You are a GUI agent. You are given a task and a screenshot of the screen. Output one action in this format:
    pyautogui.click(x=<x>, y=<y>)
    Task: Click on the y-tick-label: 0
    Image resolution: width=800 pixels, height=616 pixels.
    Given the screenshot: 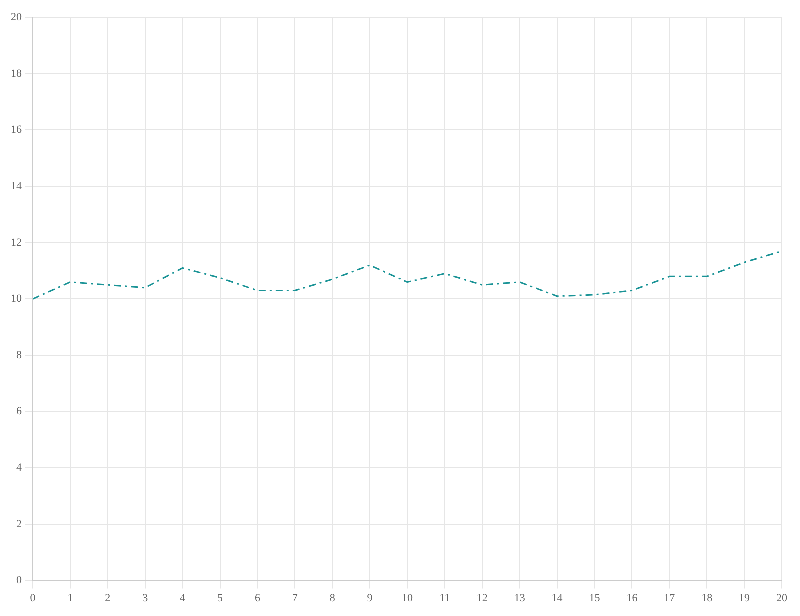 What is the action you would take?
    pyautogui.click(x=19, y=580)
    